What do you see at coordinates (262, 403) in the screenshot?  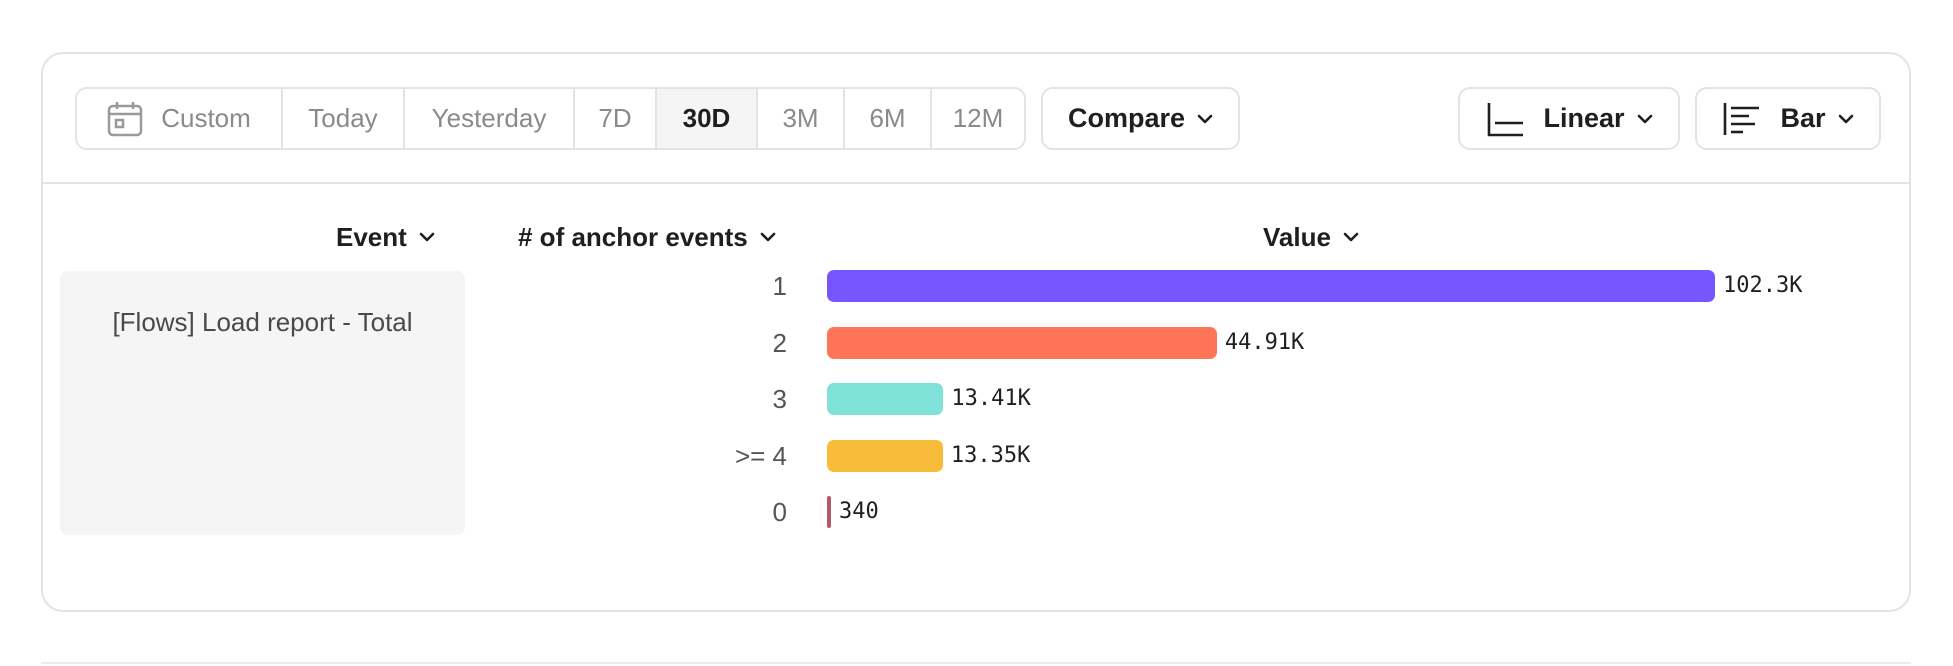 I see `event-cell: [Flows] Load report - Total` at bounding box center [262, 403].